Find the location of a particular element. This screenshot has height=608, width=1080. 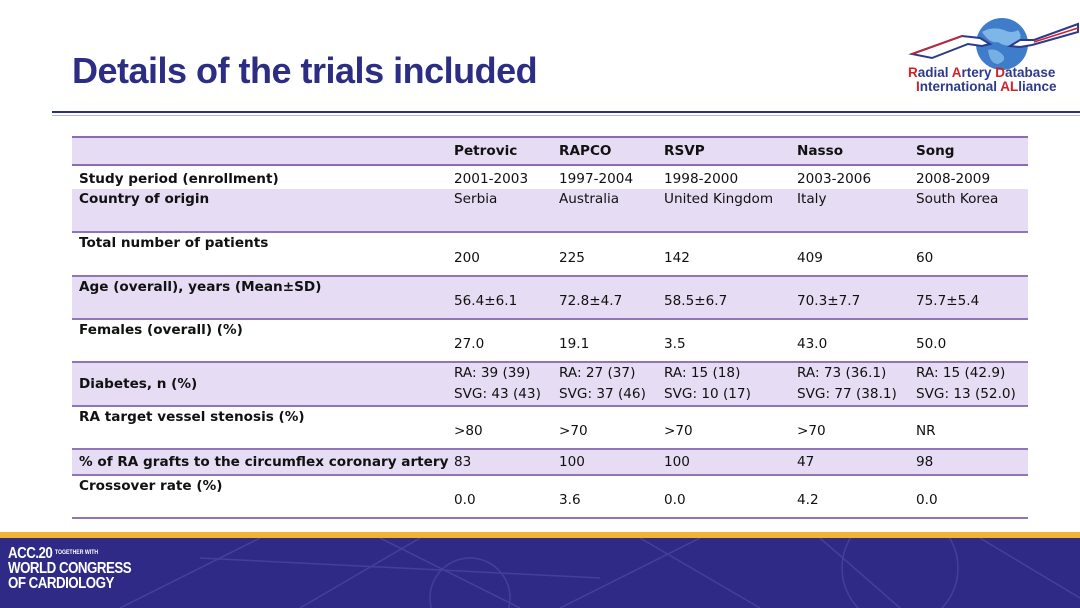

title-rule is located at coordinates (566, 112).